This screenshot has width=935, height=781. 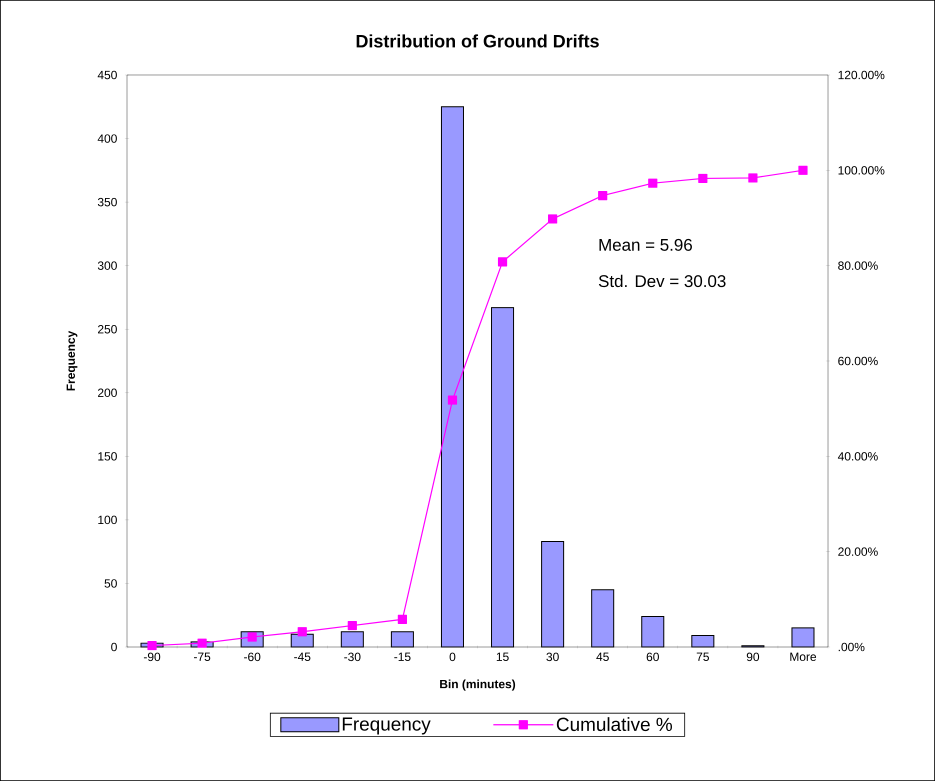 I want to click on y-tick-label: 350, so click(x=107, y=202).